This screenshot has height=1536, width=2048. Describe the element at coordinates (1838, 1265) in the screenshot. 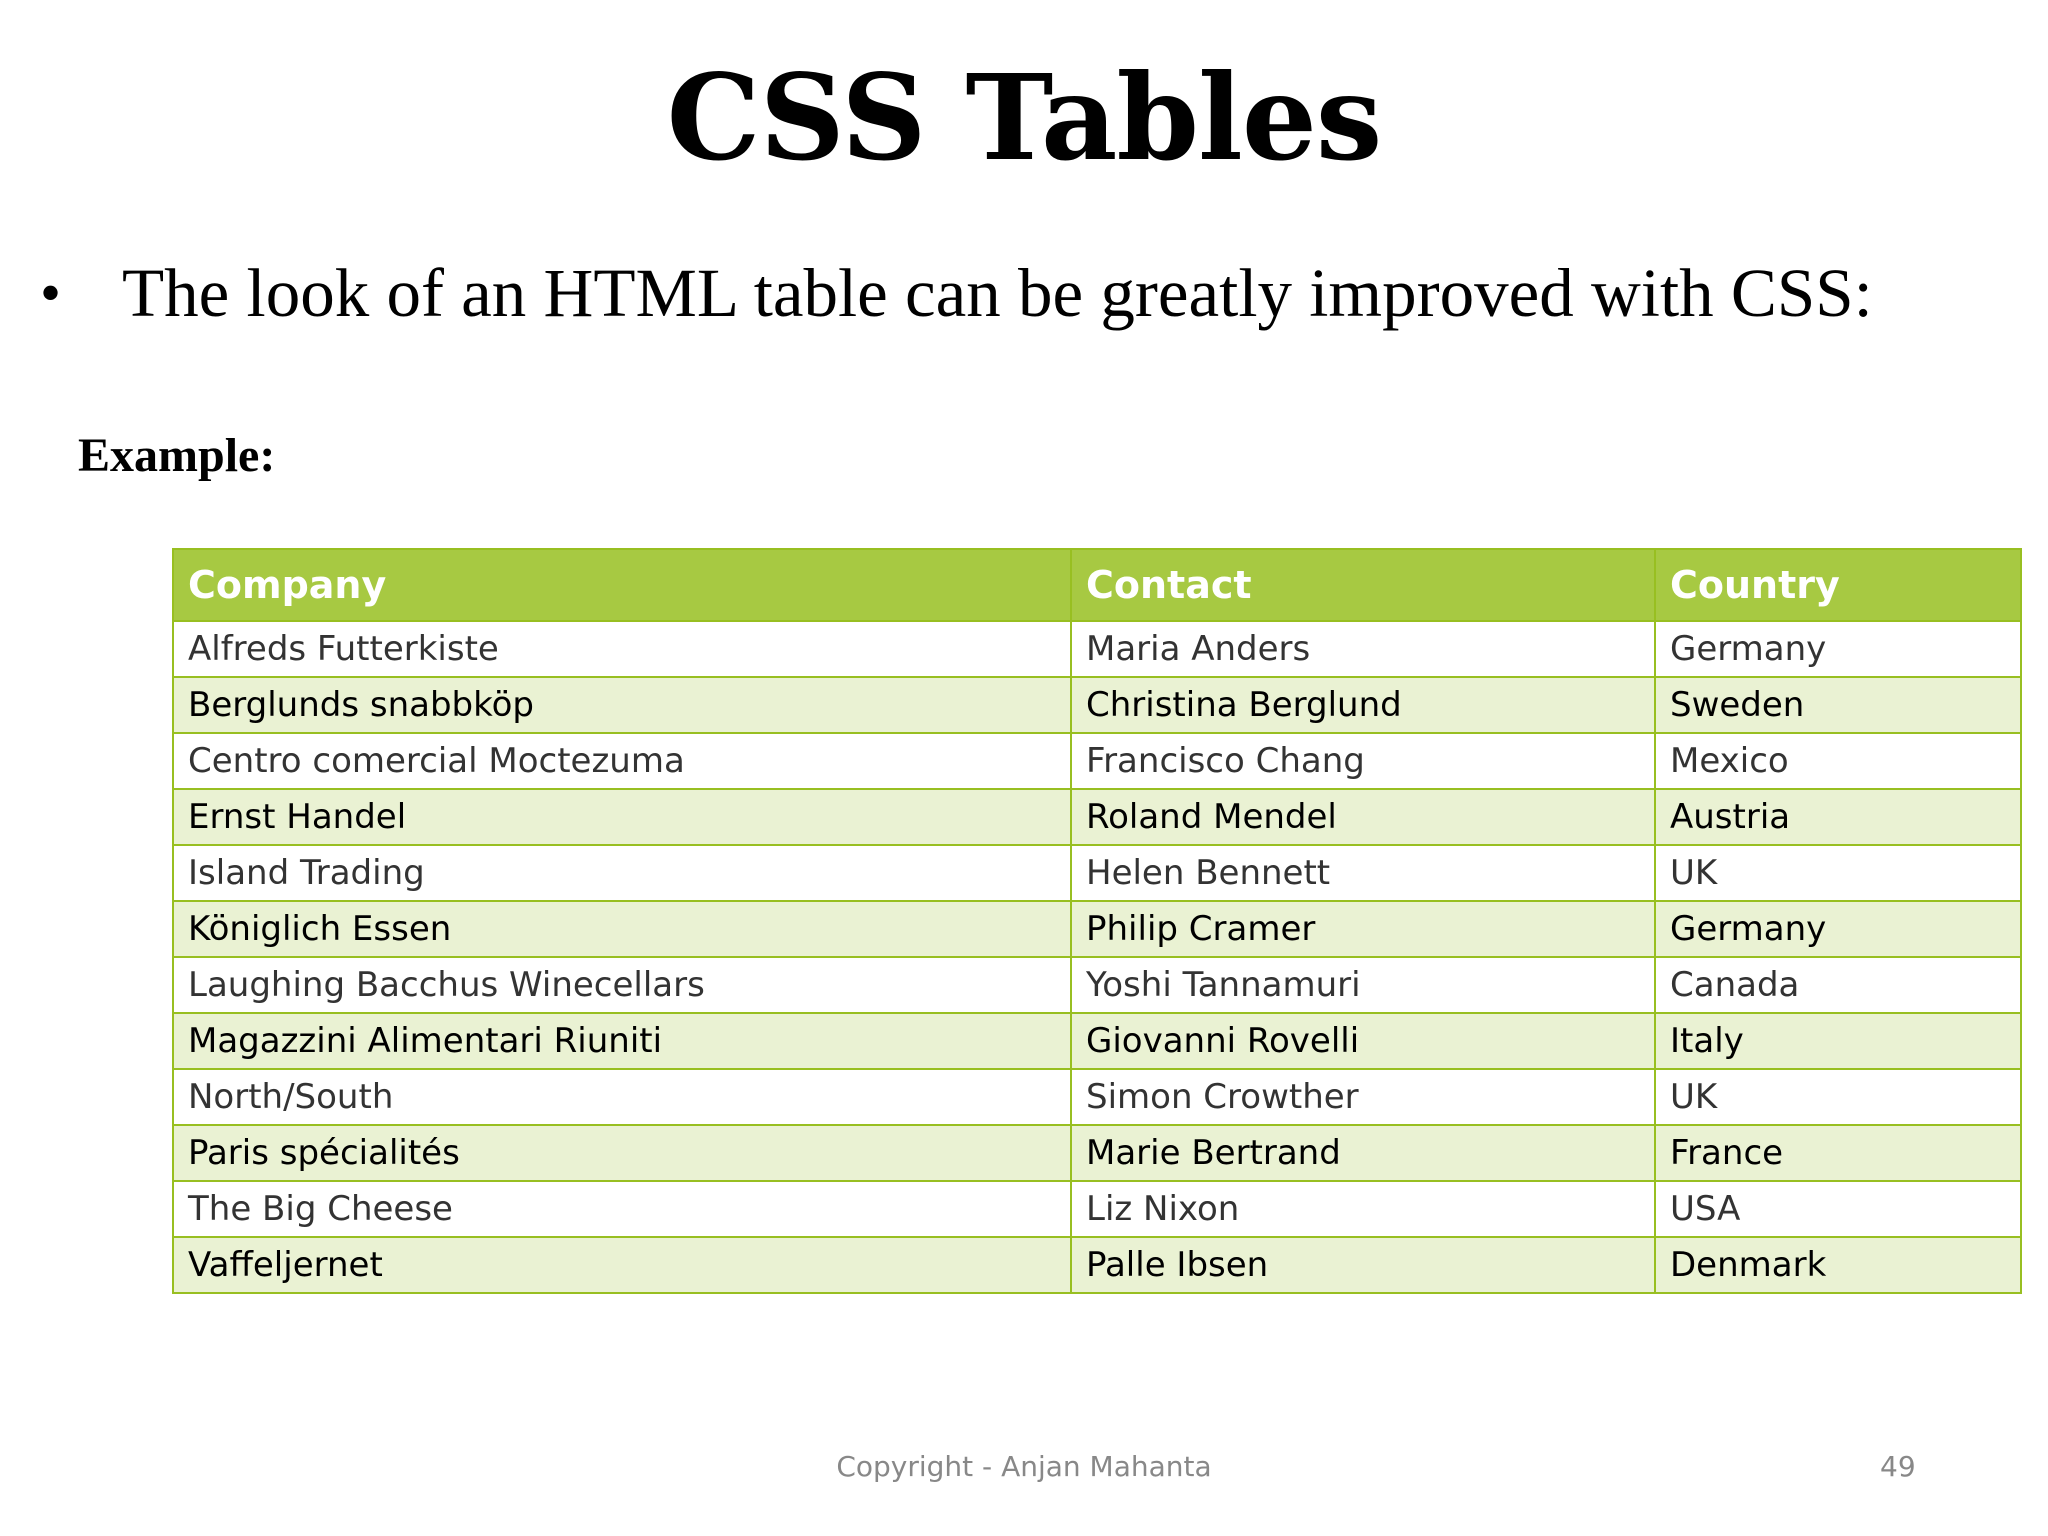

I see `cell-country: Denmark` at that location.